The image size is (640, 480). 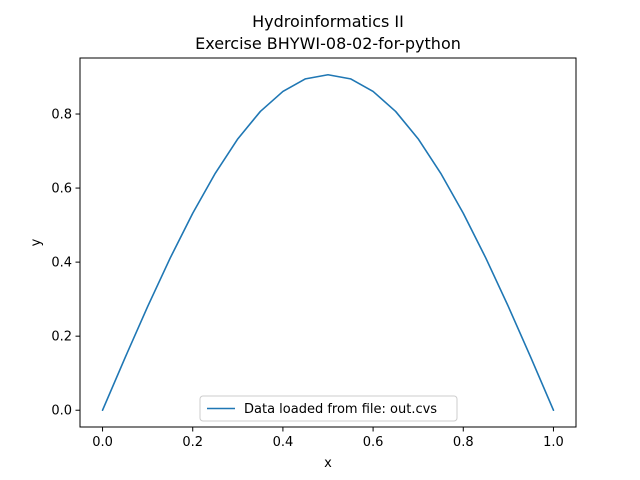 I want to click on legend-box, so click(x=328, y=408).